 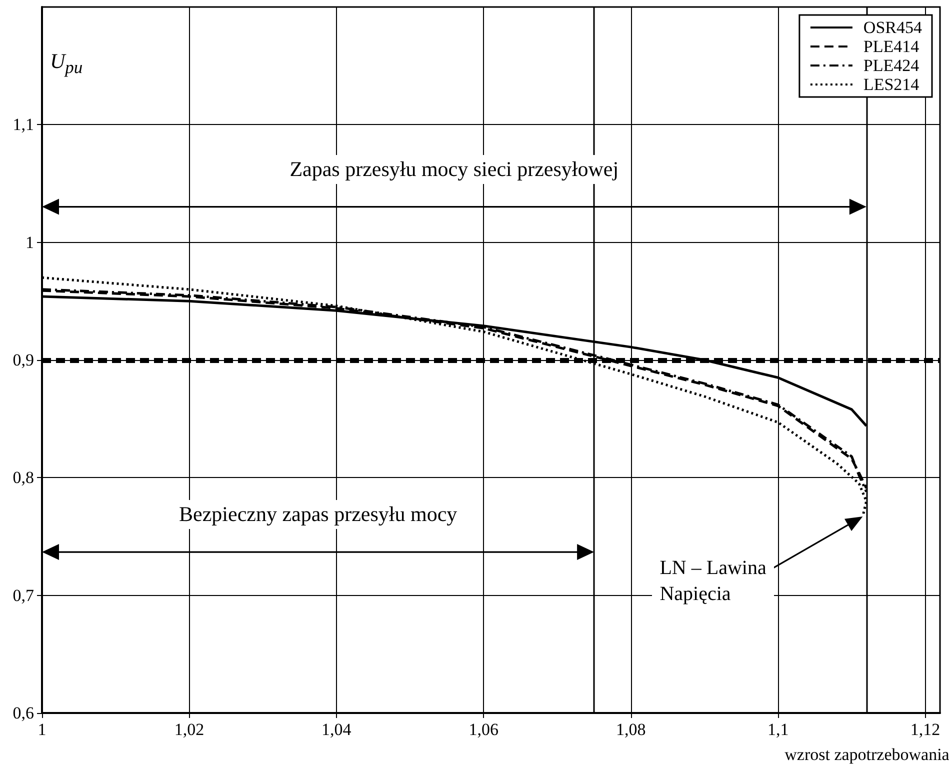 What do you see at coordinates (713, 581) in the screenshot?
I see `annotation: LN – Lawina Napięcia` at bounding box center [713, 581].